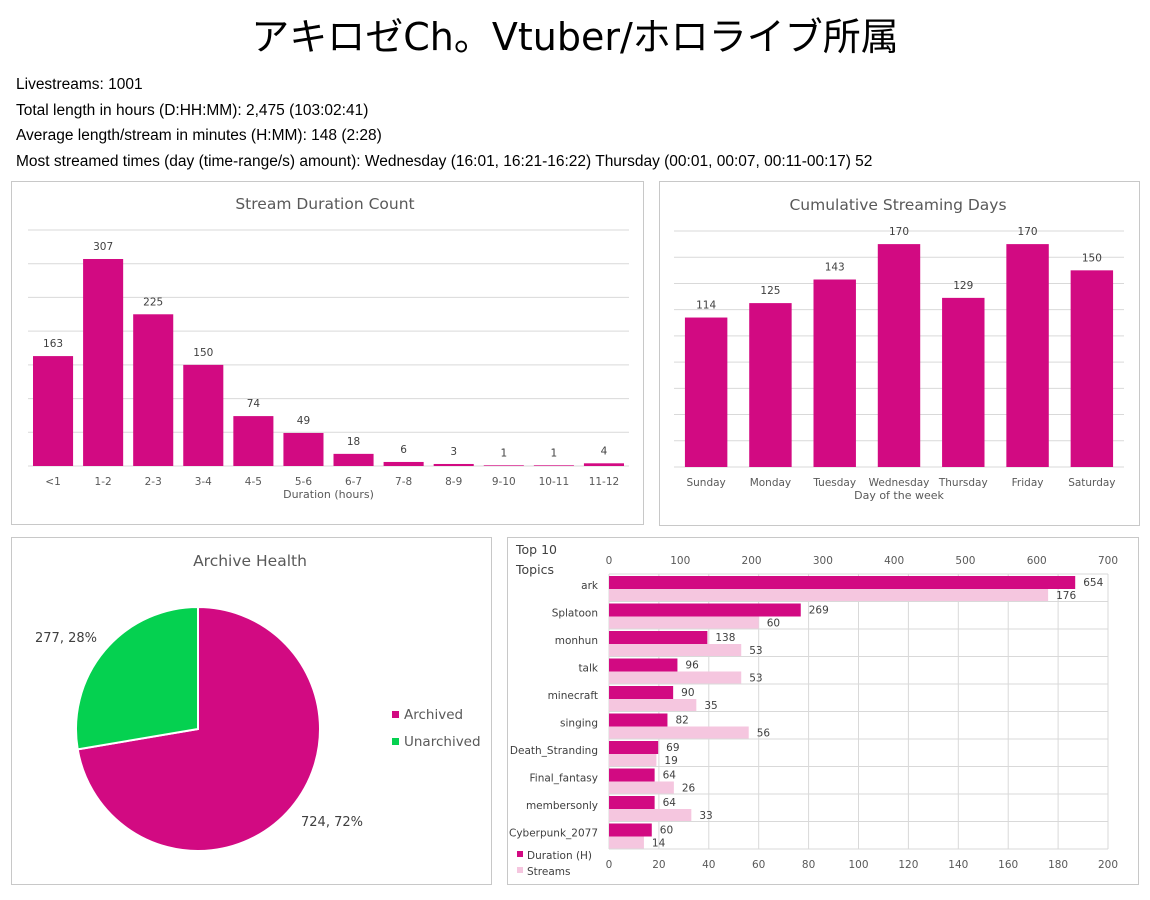 This screenshot has height=900, width=1150. What do you see at coordinates (203, 482) in the screenshot?
I see `x-tick-label: 3-4` at bounding box center [203, 482].